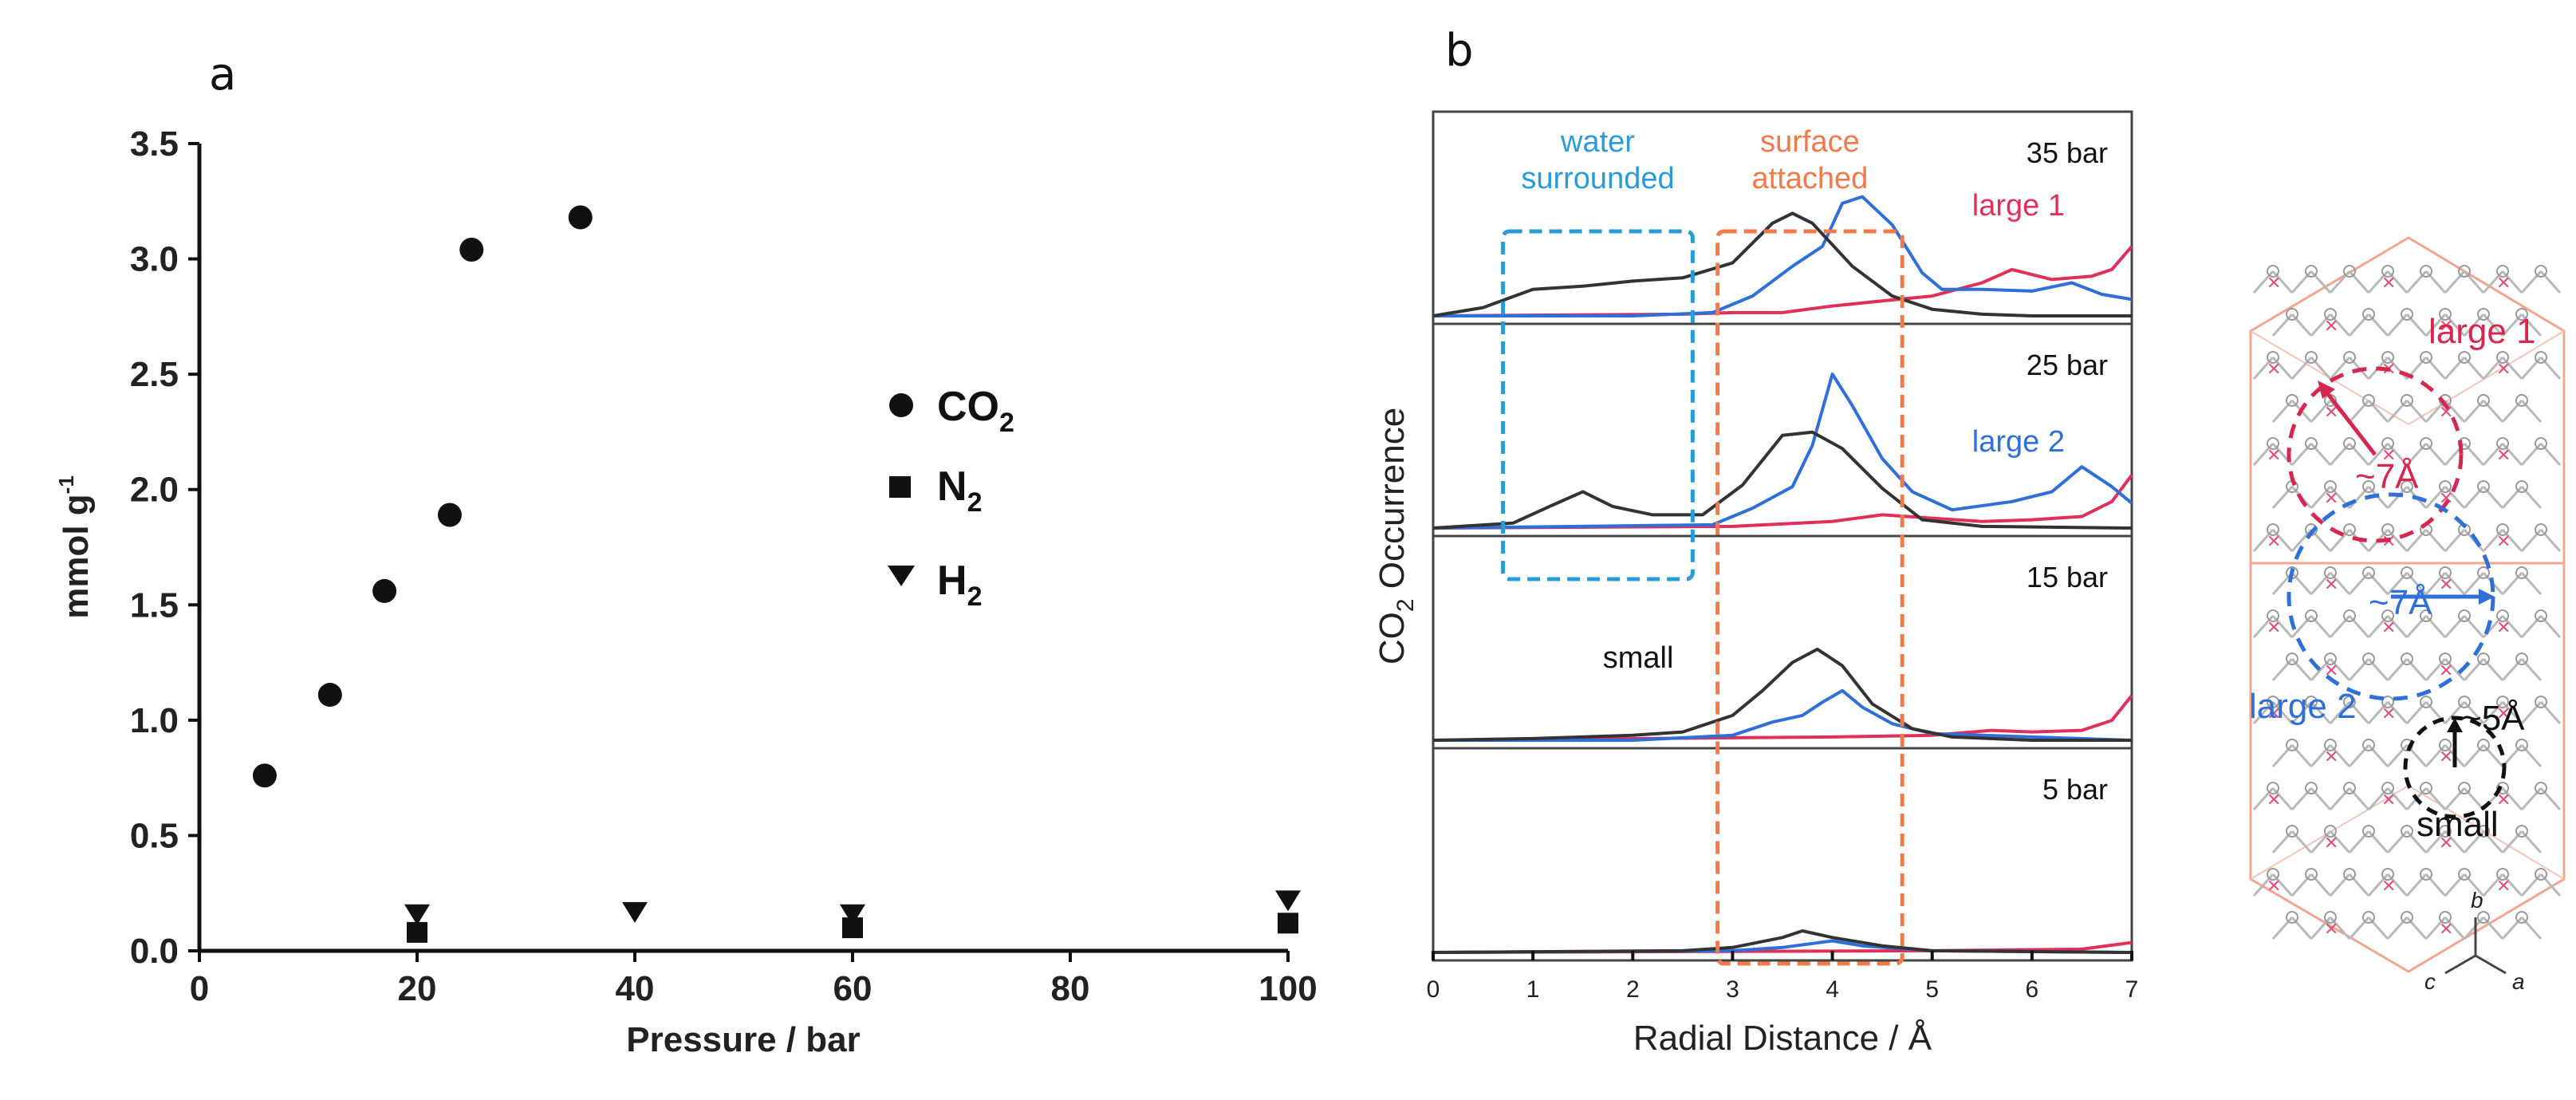 The width and height of the screenshot is (2576, 1100). I want to click on point-h2, so click(417, 914).